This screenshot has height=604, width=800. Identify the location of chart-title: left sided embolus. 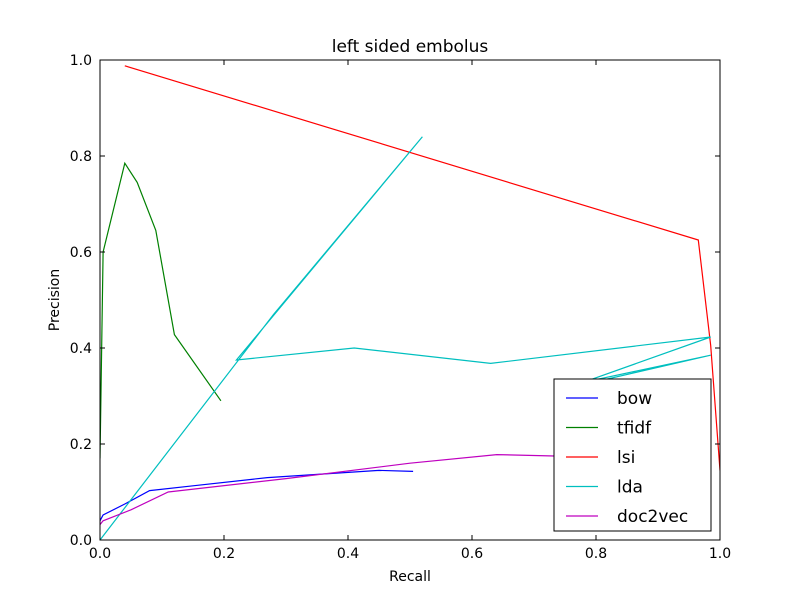
(410, 47).